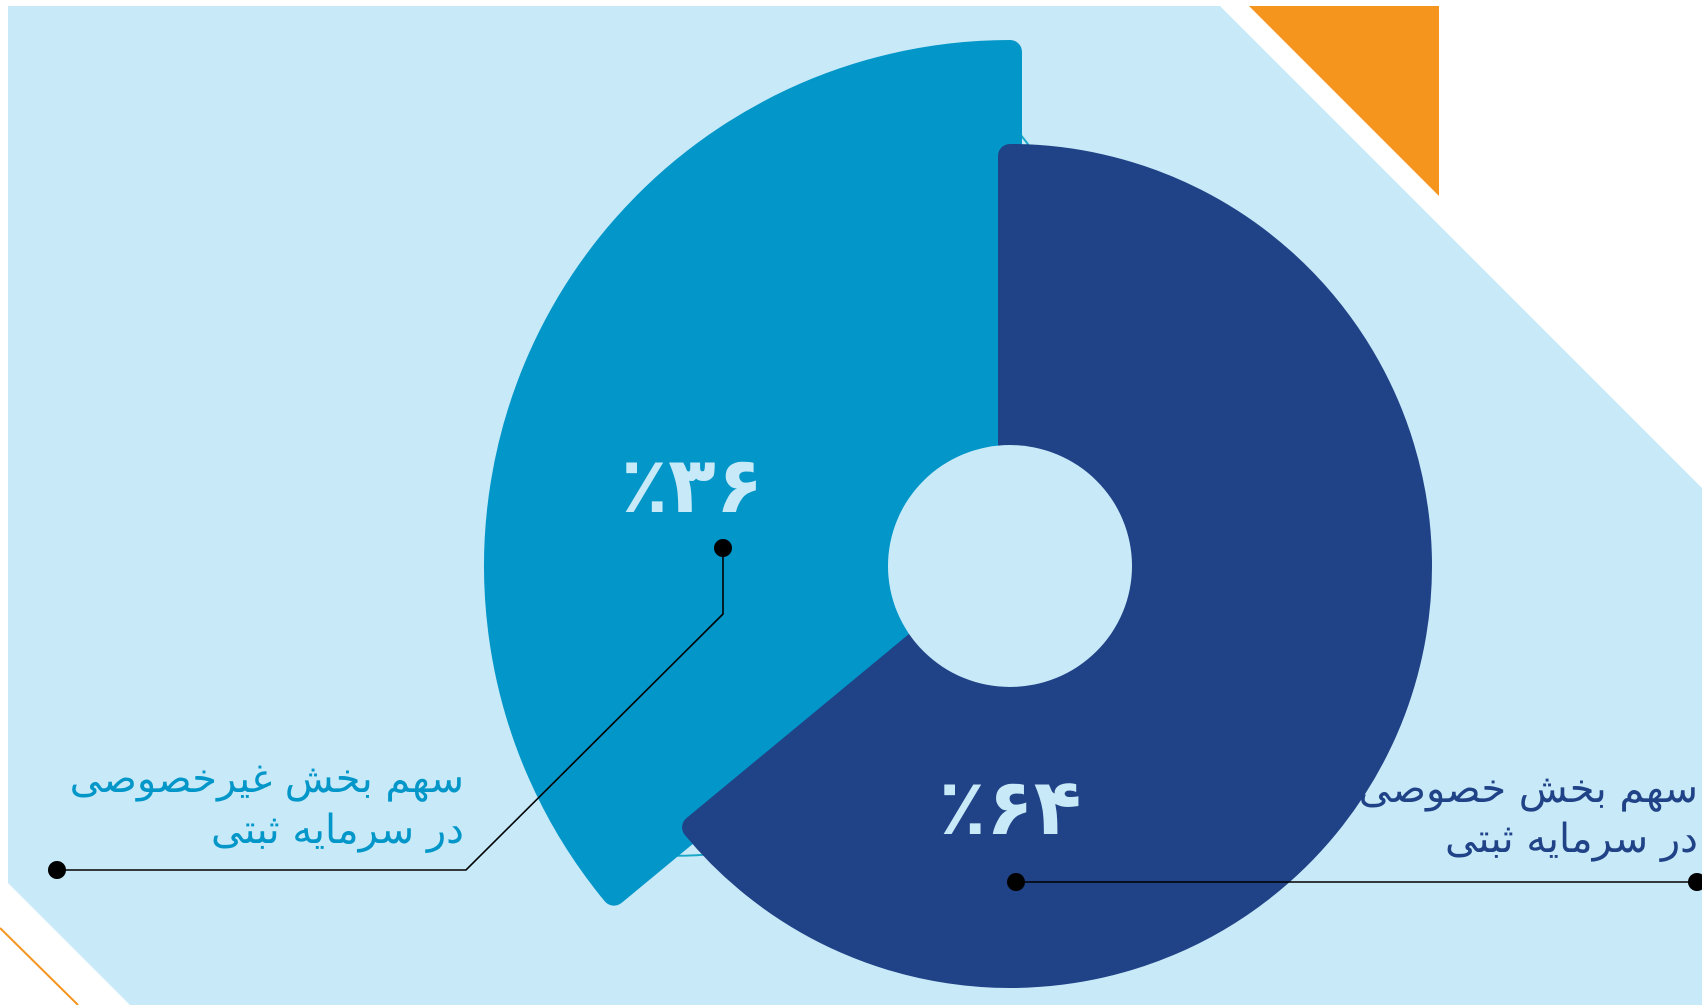  I want to click on orange-corner-triangle, so click(1344, 101).